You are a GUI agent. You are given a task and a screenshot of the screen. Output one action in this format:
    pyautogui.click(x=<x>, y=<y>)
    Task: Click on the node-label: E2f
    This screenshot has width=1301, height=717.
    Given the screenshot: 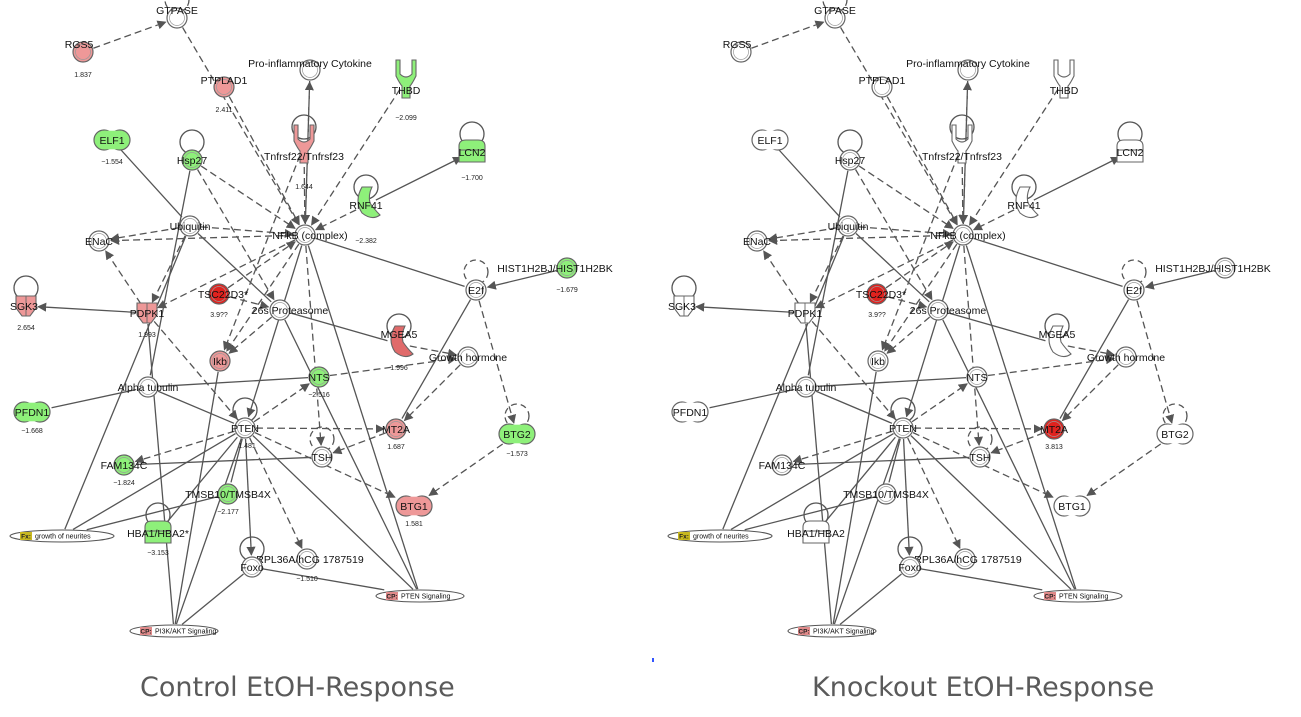 What is the action you would take?
    pyautogui.click(x=1134, y=291)
    